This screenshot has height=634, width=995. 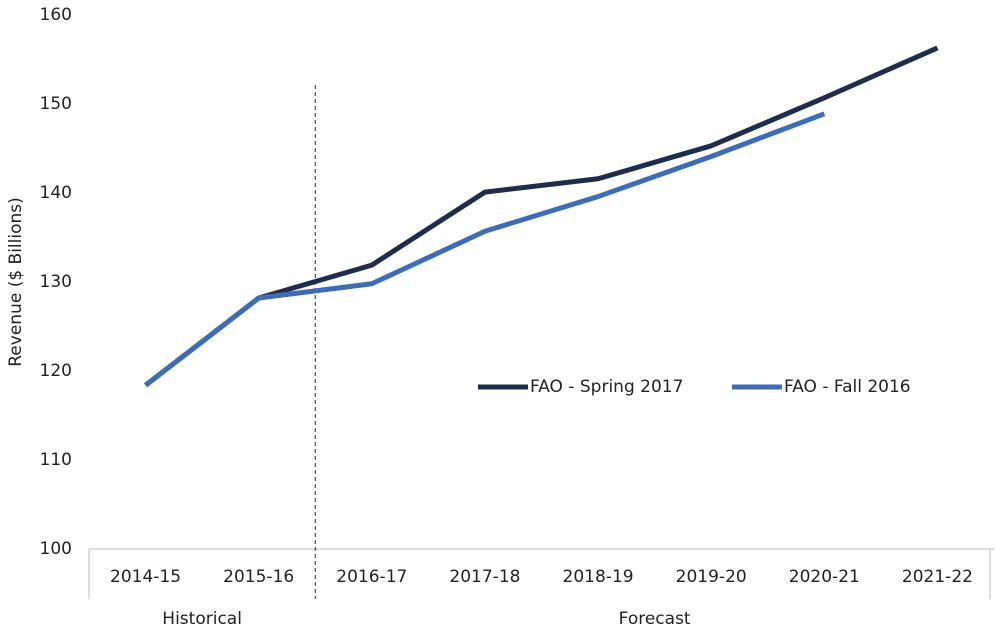 What do you see at coordinates (258, 577) in the screenshot?
I see `x-tick-label: 2015-16` at bounding box center [258, 577].